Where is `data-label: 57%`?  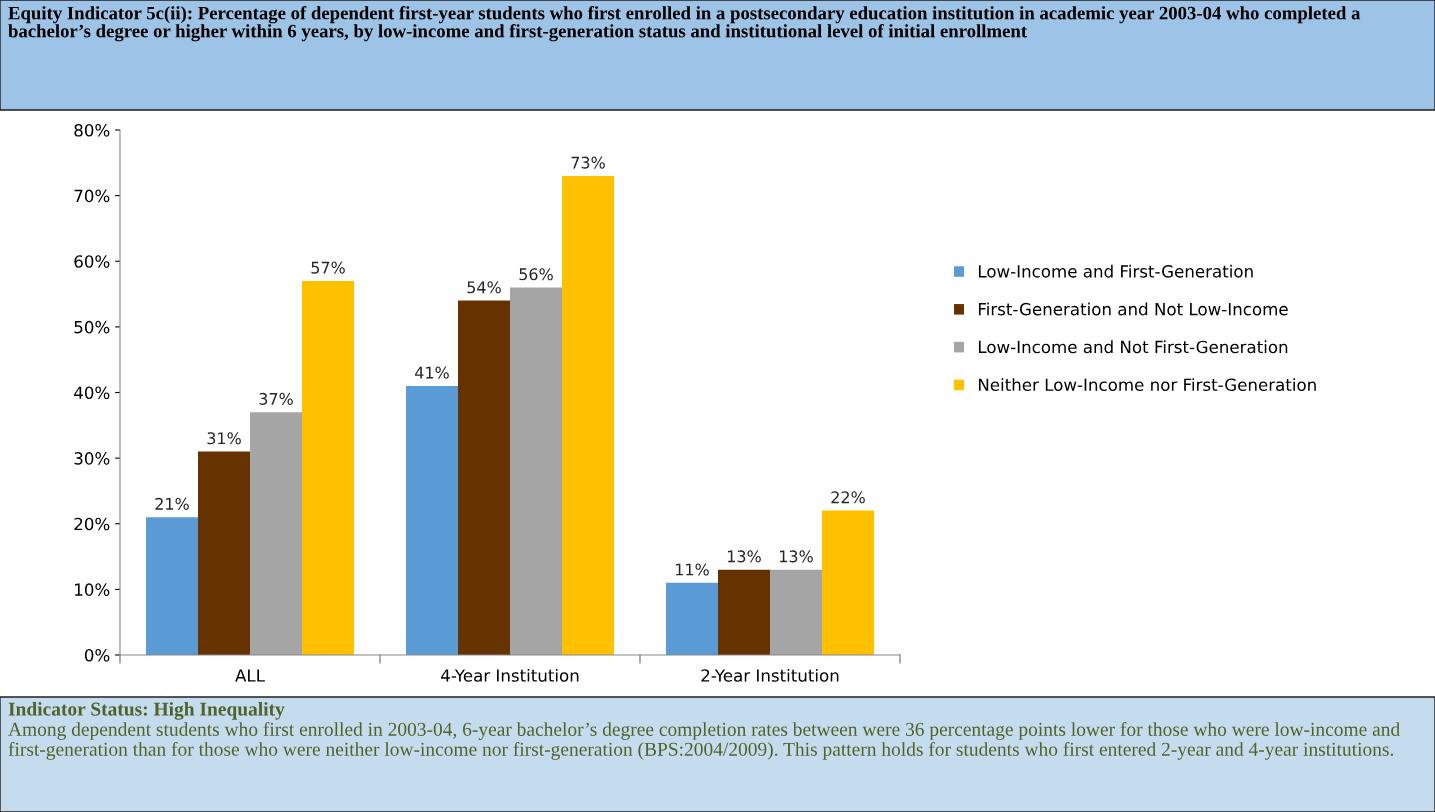
data-label: 57% is located at coordinates (328, 267).